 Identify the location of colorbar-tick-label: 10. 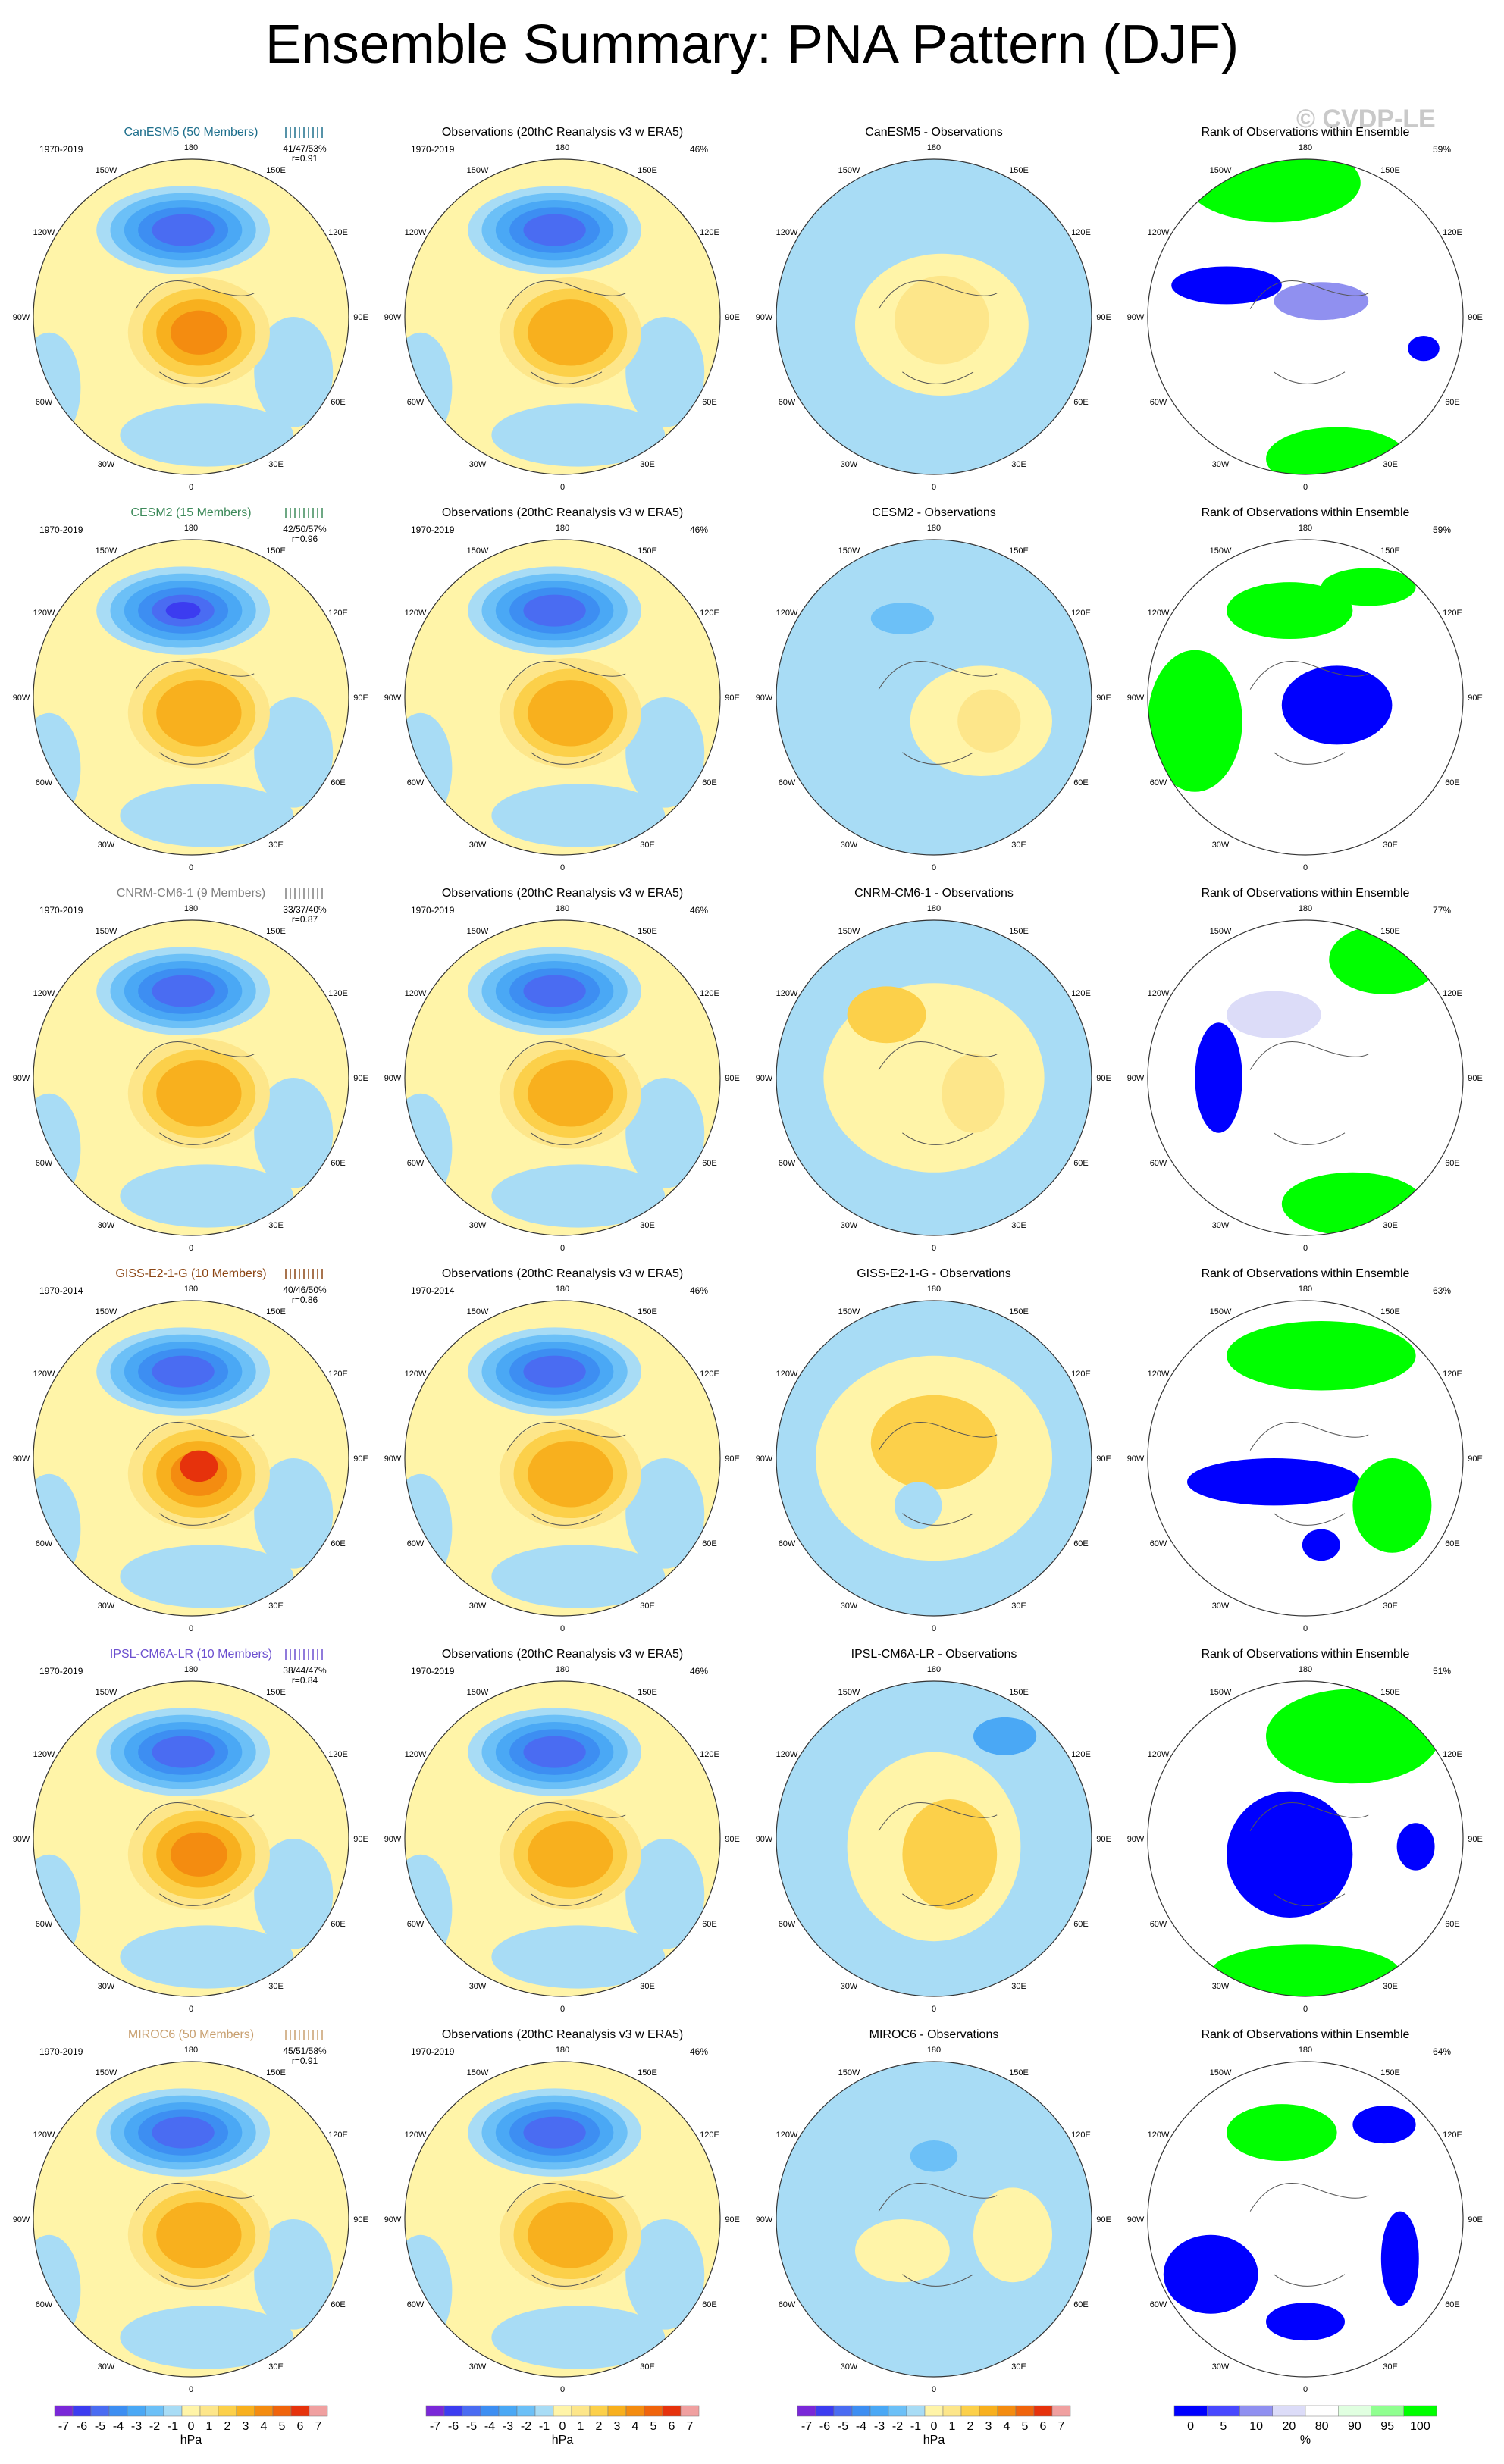
(1256, 2426).